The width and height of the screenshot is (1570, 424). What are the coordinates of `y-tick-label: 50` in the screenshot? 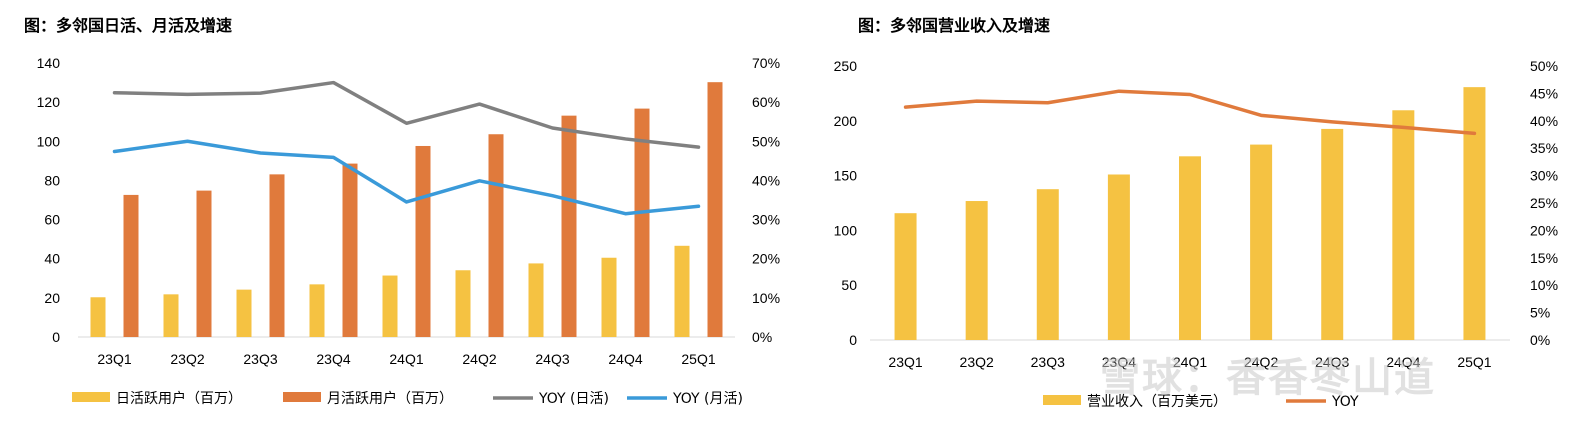 It's located at (849, 285).